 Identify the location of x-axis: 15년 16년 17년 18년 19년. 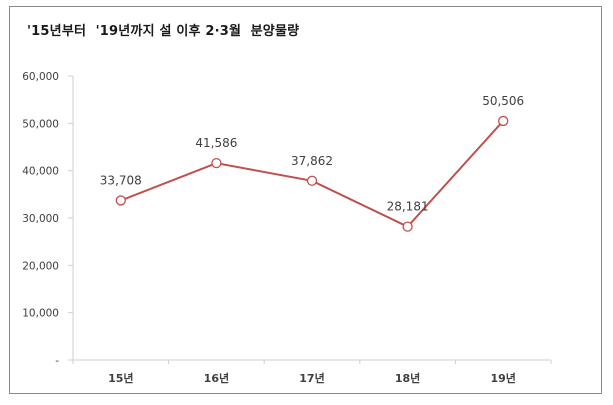
(310, 372).